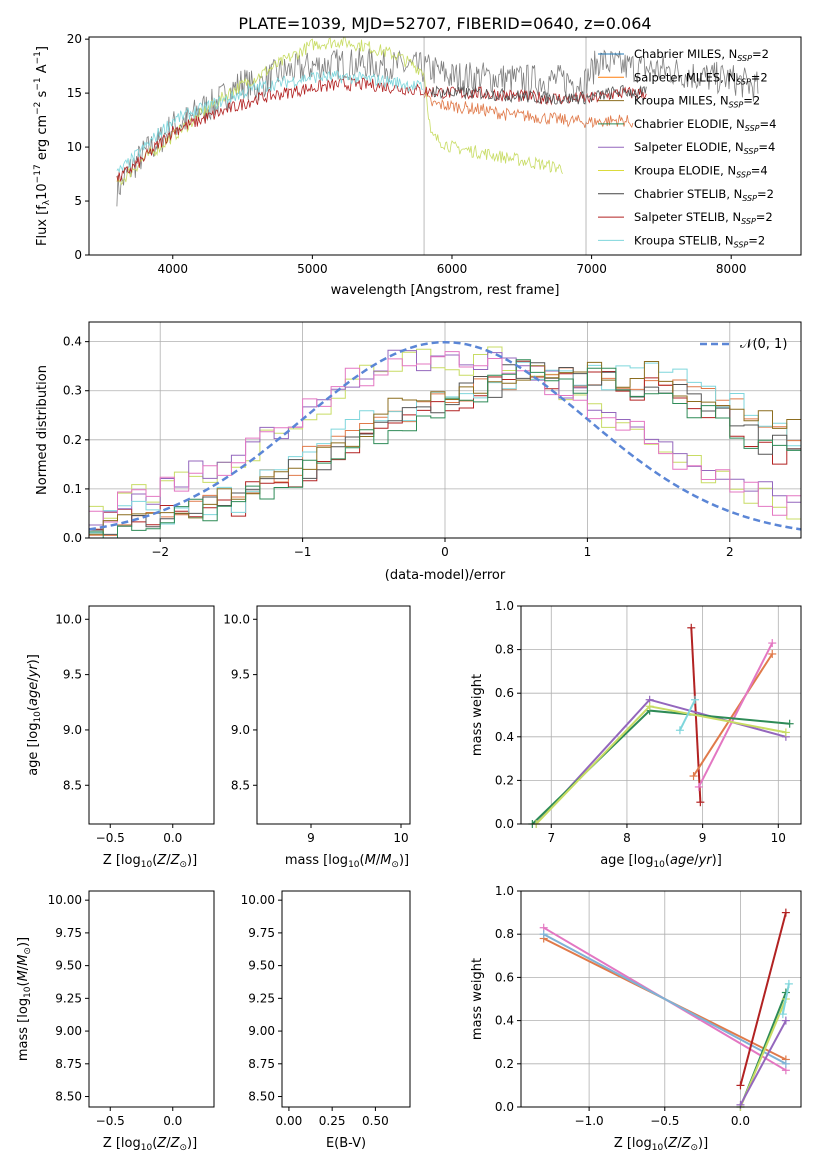 Image resolution: width=819 pixels, height=1170 pixels. I want to click on x-tick-label: 8, so click(627, 838).